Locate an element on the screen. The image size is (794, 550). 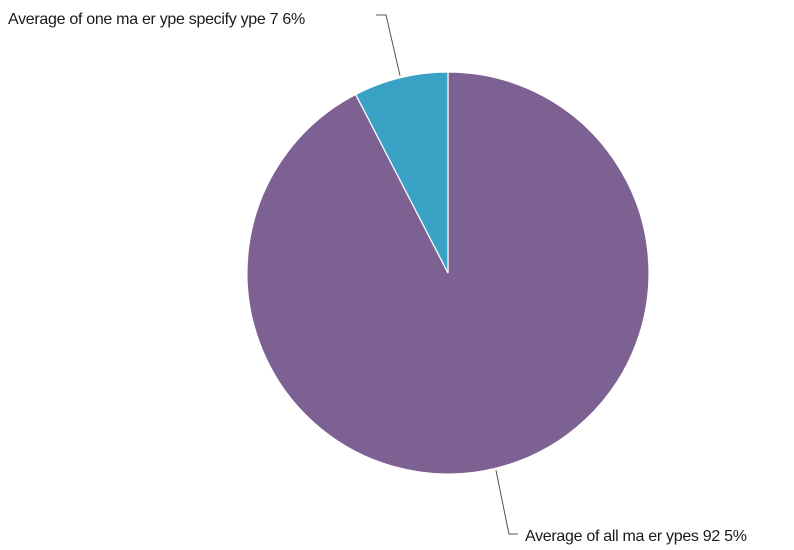
leader-line-all-types is located at coordinates (506, 502).